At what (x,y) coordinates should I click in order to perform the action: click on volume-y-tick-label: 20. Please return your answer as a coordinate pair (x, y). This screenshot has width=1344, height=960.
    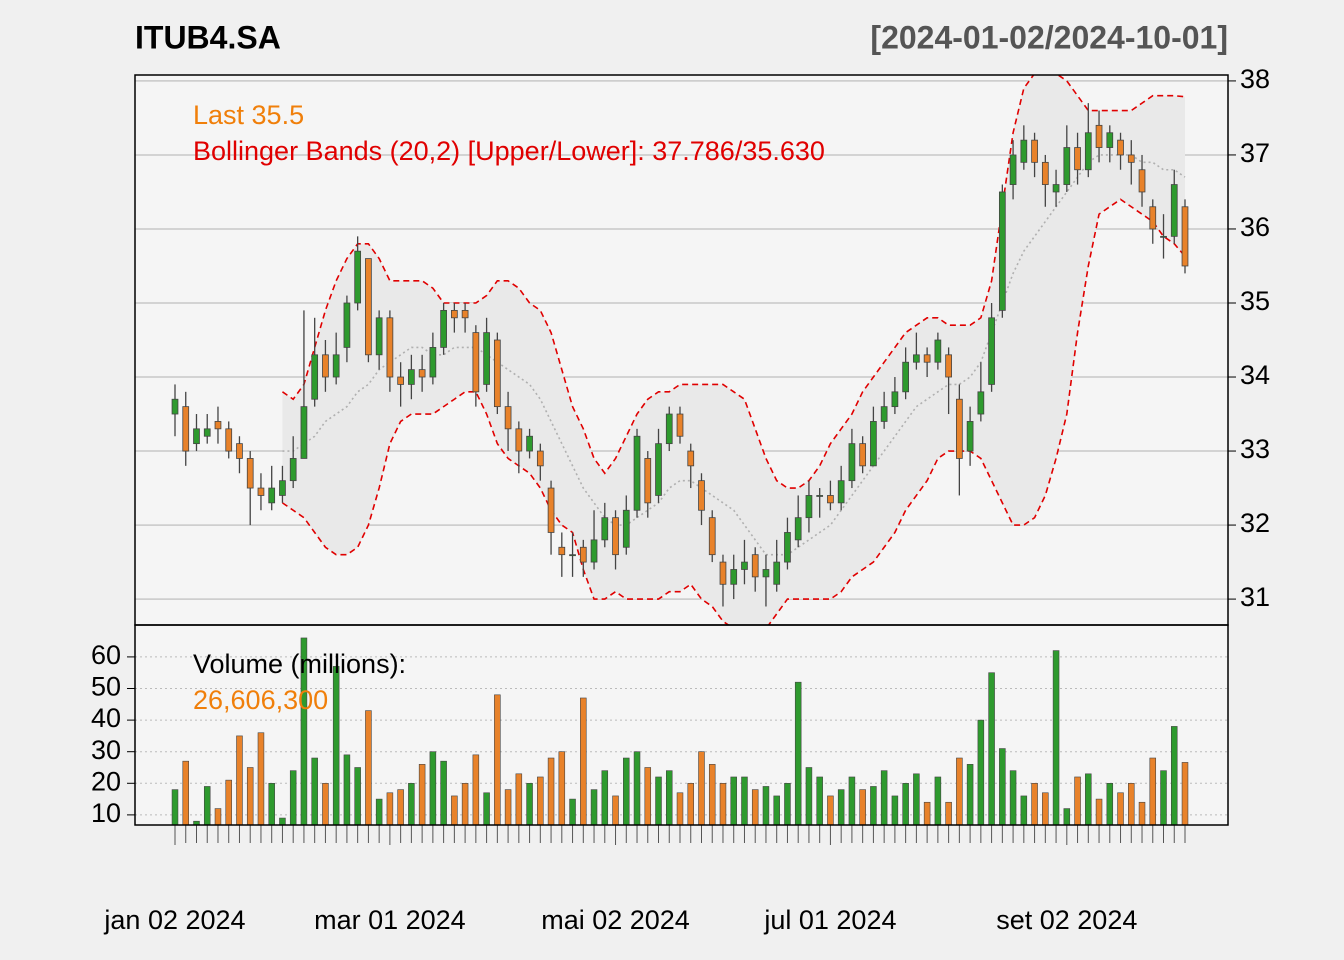
    Looking at the image, I should click on (106, 781).